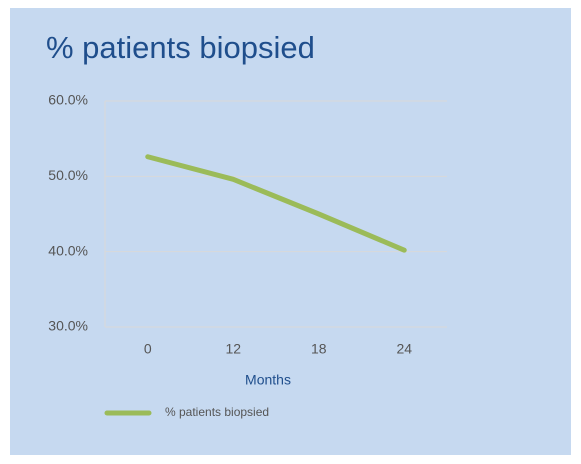 This screenshot has height=464, width=581. What do you see at coordinates (68, 250) in the screenshot?
I see `y-tick-label: 40.0%` at bounding box center [68, 250].